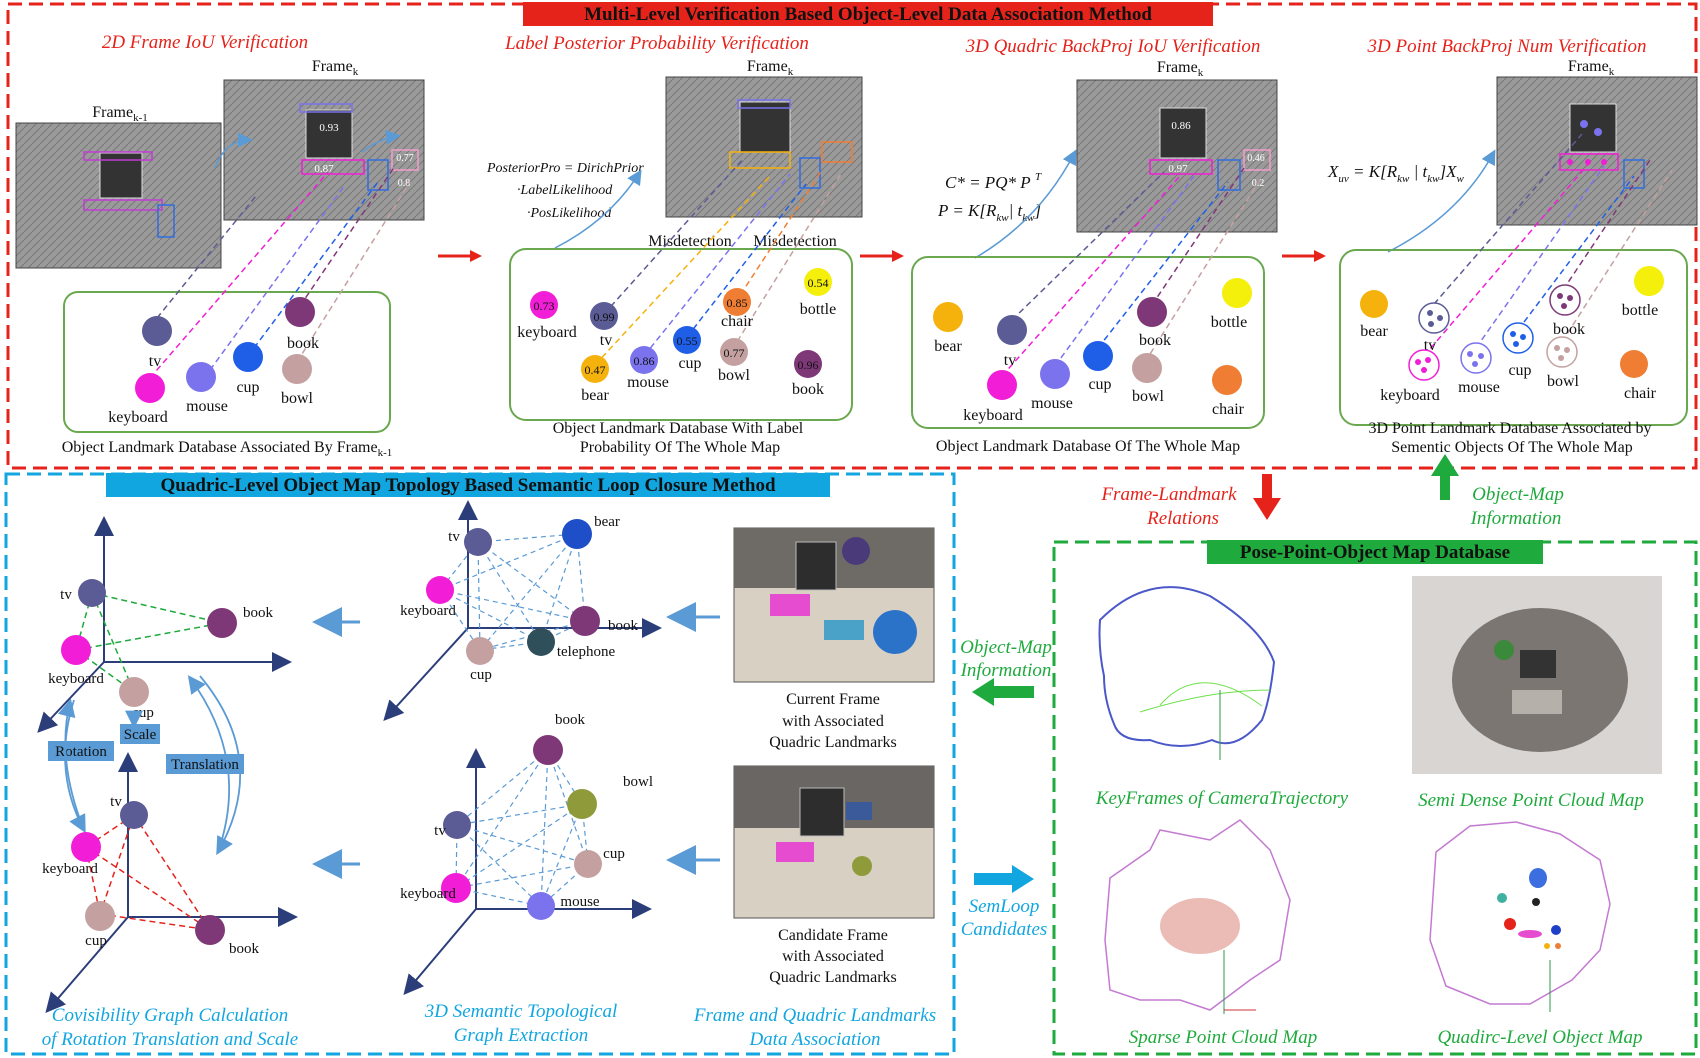 The height and width of the screenshot is (1058, 1700). I want to click on map-label-keyframes: KeyFrames of CameraTrajectory, so click(1222, 798).